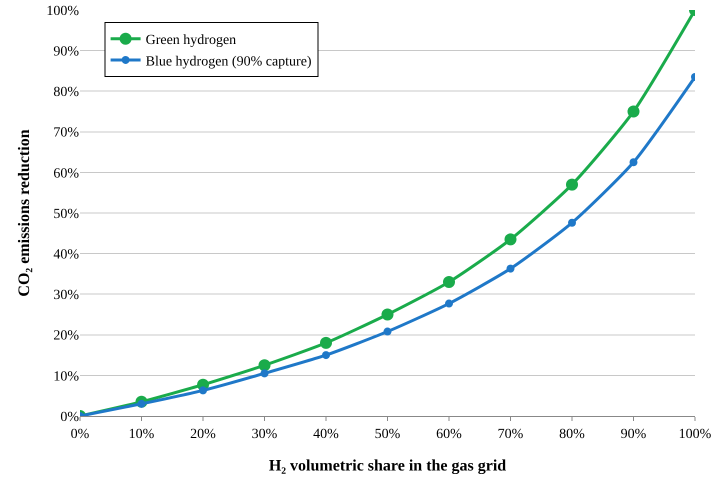 The width and height of the screenshot is (715, 491). Describe the element at coordinates (695, 434) in the screenshot. I see `x-tick-label: 100%` at that location.